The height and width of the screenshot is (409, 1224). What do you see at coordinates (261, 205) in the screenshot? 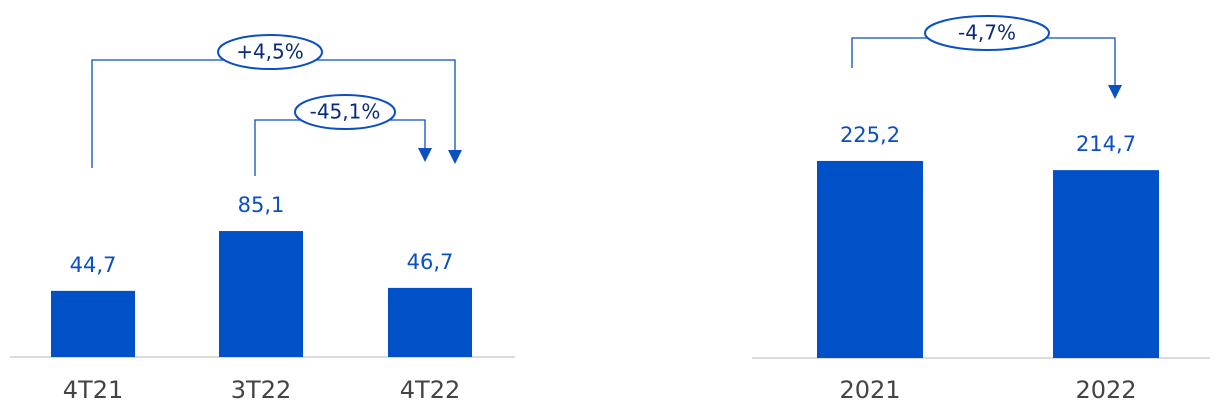
I see `value-label: 85,1` at bounding box center [261, 205].